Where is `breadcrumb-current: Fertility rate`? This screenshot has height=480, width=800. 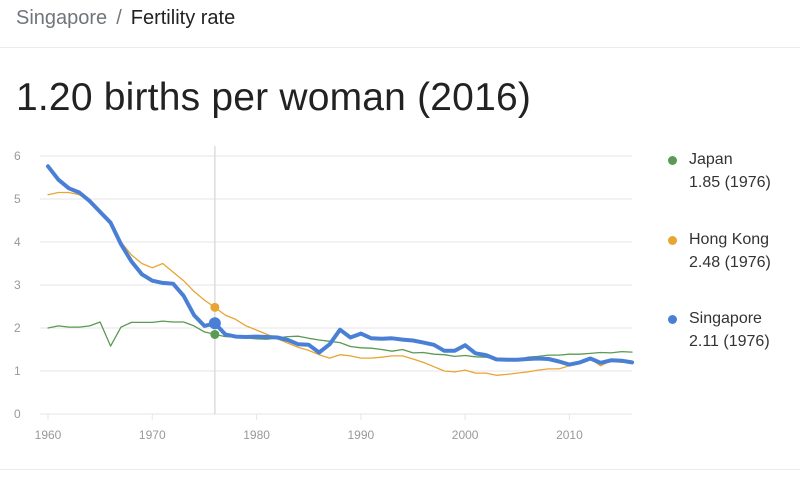 breadcrumb-current: Fertility rate is located at coordinates (183, 18).